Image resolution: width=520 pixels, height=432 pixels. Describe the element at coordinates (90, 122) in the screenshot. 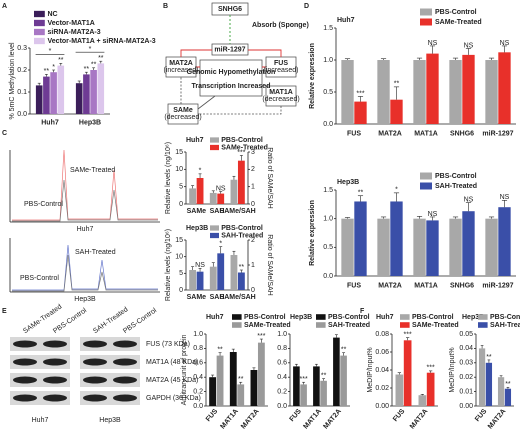

I see `x-tick-label: Hep3B` at that location.